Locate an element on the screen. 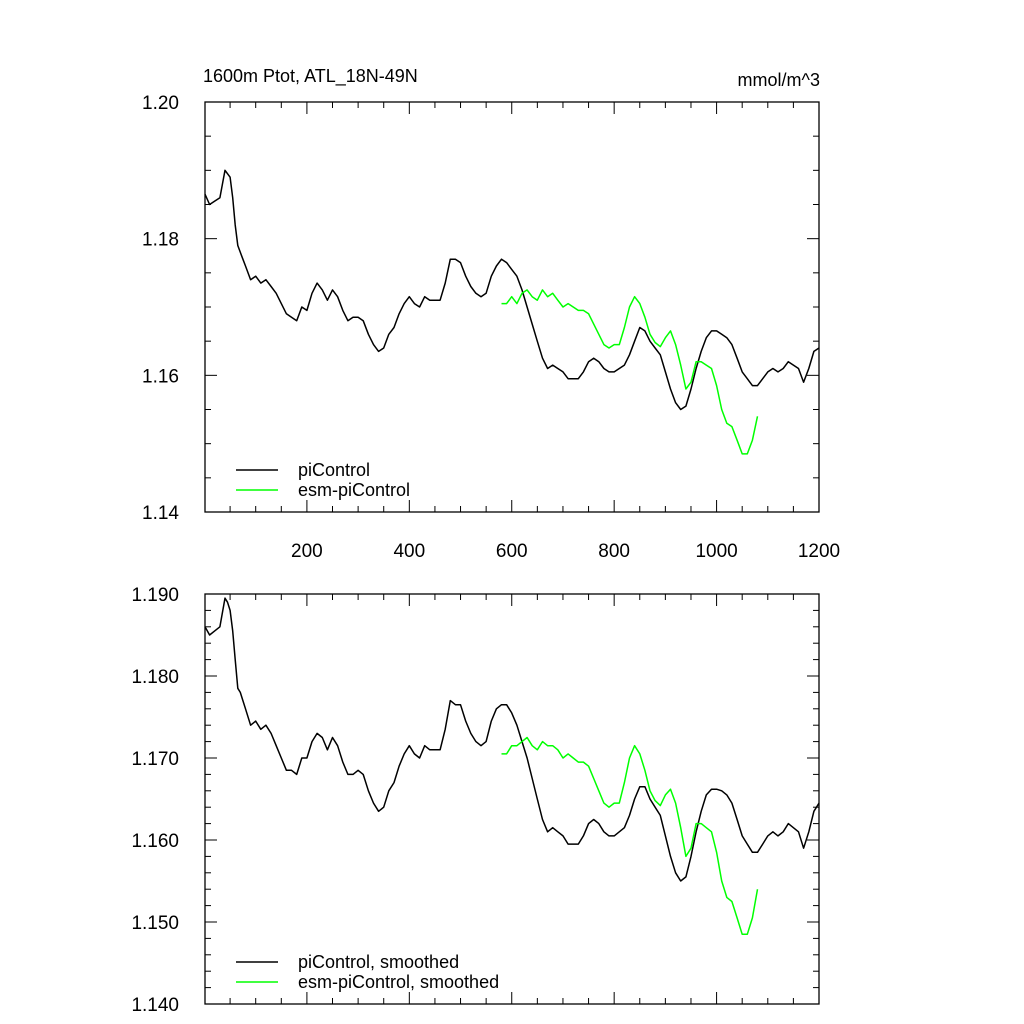  bottom-y-tick-label: 1.160 is located at coordinates (155, 841).